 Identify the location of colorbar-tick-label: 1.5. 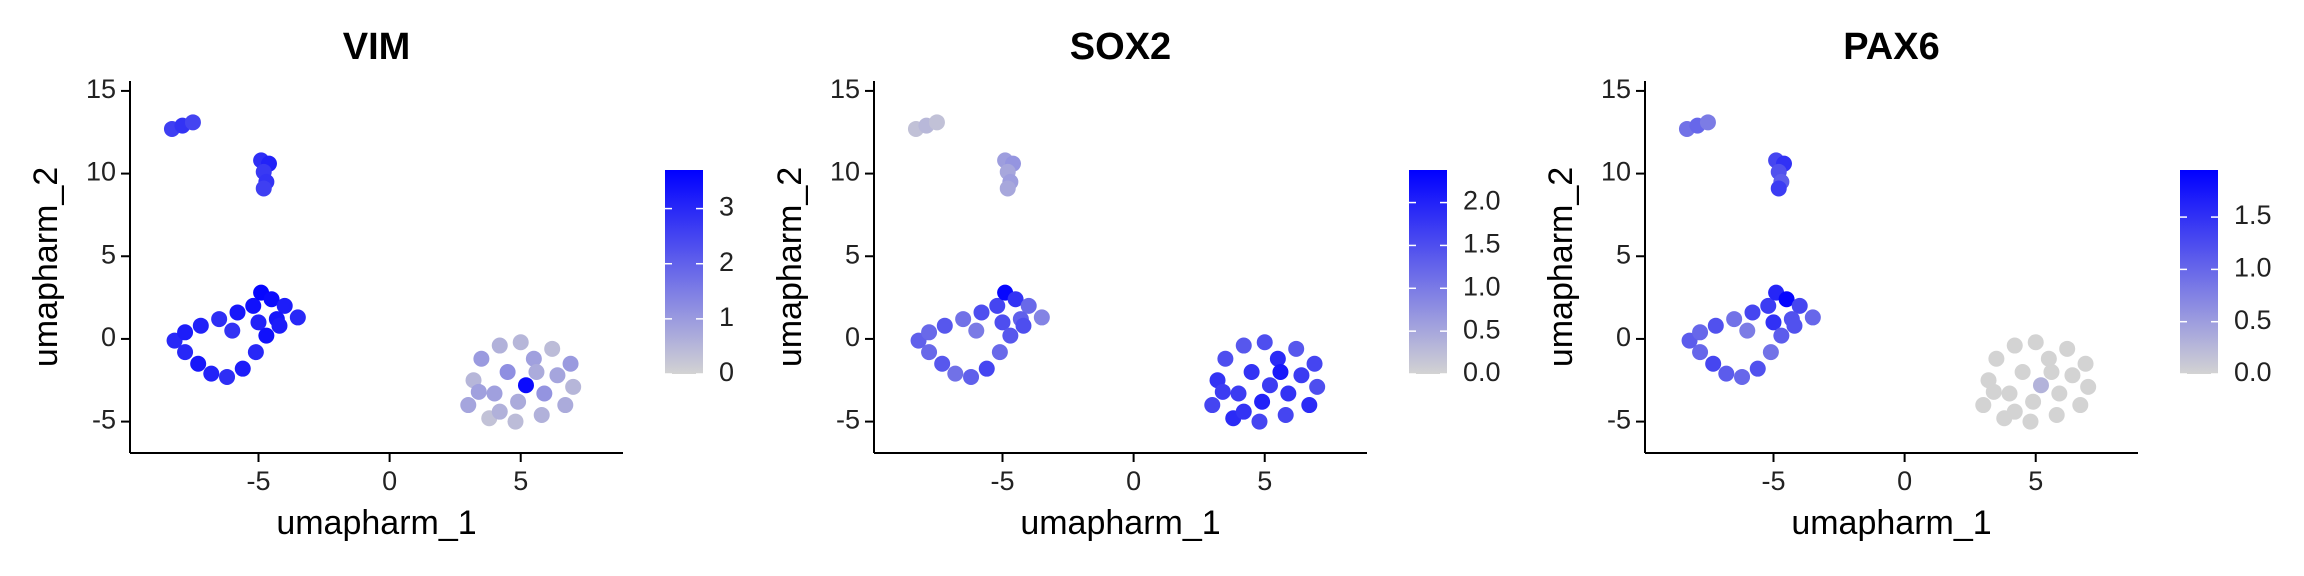
(2253, 215).